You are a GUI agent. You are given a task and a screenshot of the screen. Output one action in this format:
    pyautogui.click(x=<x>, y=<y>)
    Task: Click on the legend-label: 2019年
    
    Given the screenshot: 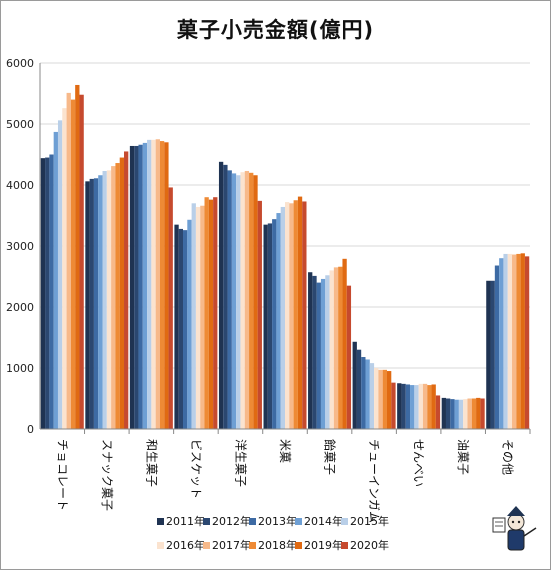 What is the action you would take?
    pyautogui.click(x=323, y=545)
    